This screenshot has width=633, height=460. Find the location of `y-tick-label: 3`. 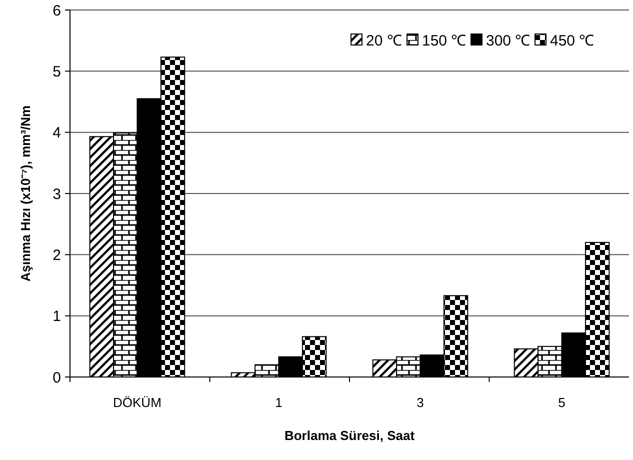

y-tick-label: 3 is located at coordinates (56, 194).